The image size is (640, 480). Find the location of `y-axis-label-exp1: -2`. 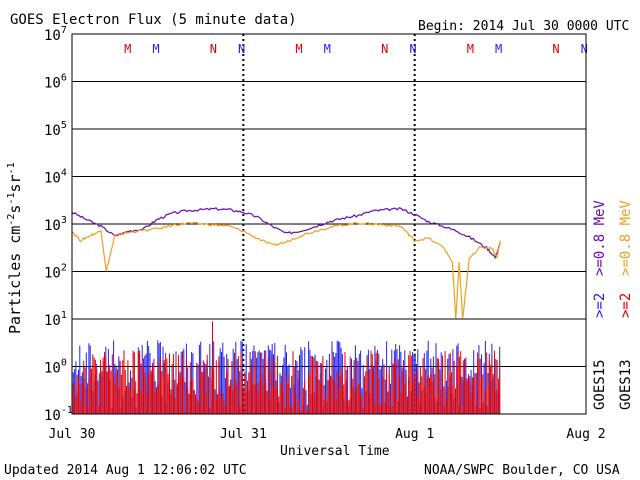

y-axis-label-exp1: -2 is located at coordinates (11, 220).